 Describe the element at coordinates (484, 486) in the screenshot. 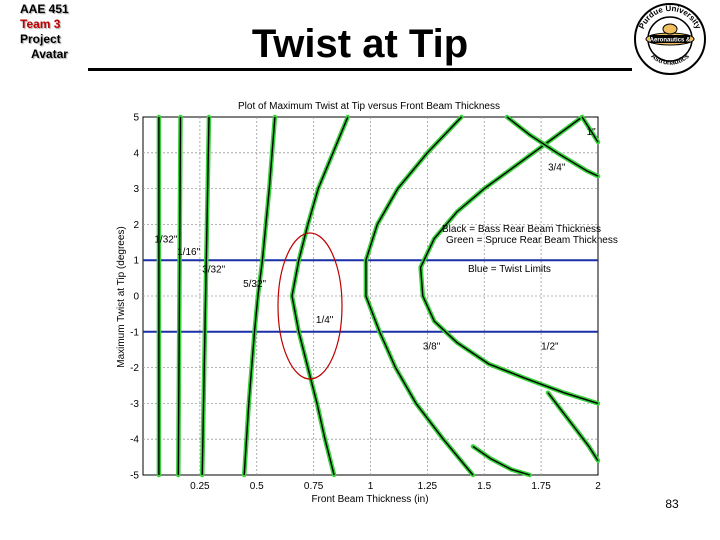

I see `x-tick-label: 1.5` at that location.